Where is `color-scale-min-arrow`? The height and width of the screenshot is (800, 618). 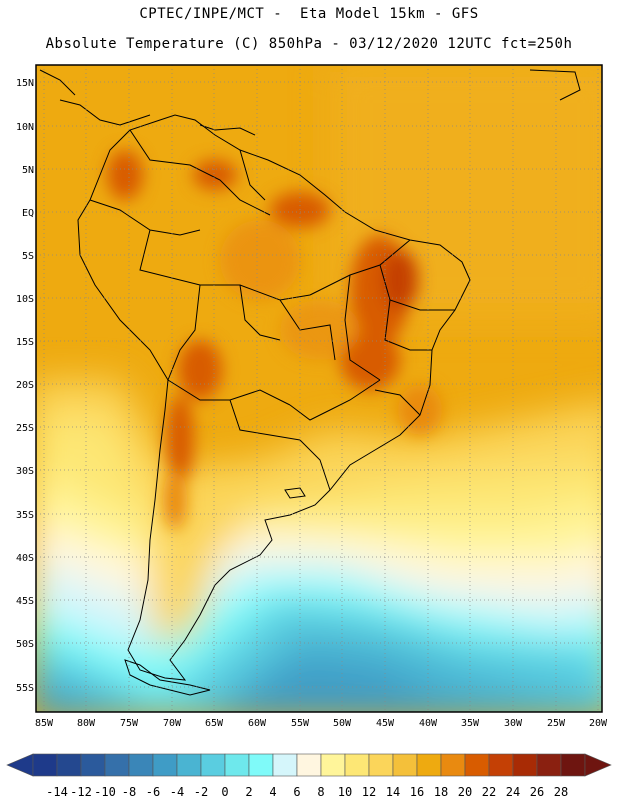
color-scale-min-arrow is located at coordinates (20, 765).